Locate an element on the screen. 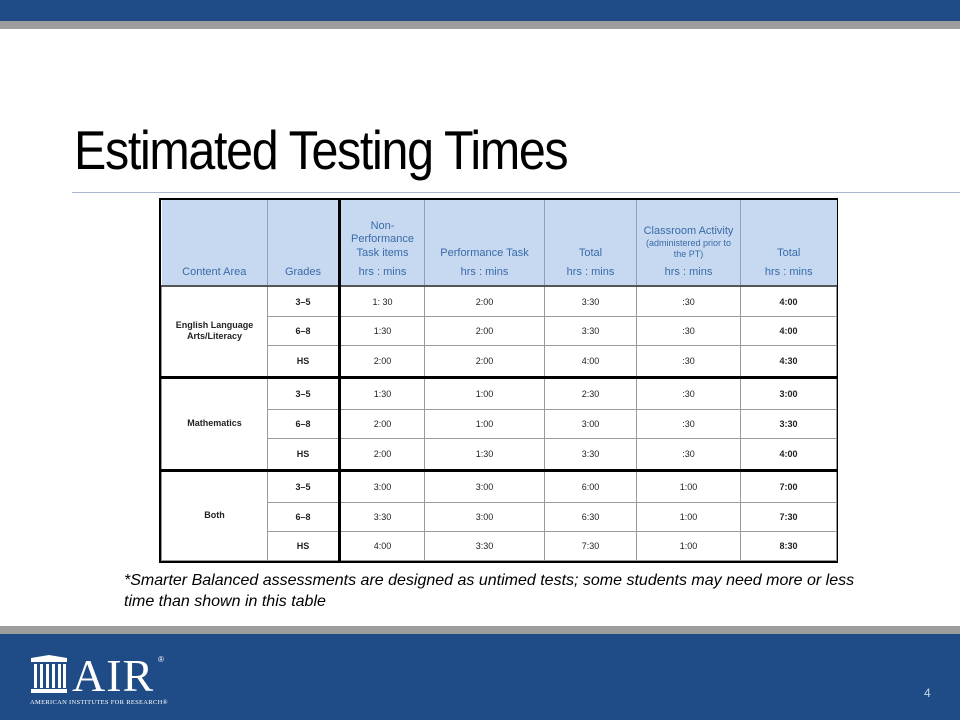  content-area-cell: English Language Arts/Literacy is located at coordinates (214, 331).